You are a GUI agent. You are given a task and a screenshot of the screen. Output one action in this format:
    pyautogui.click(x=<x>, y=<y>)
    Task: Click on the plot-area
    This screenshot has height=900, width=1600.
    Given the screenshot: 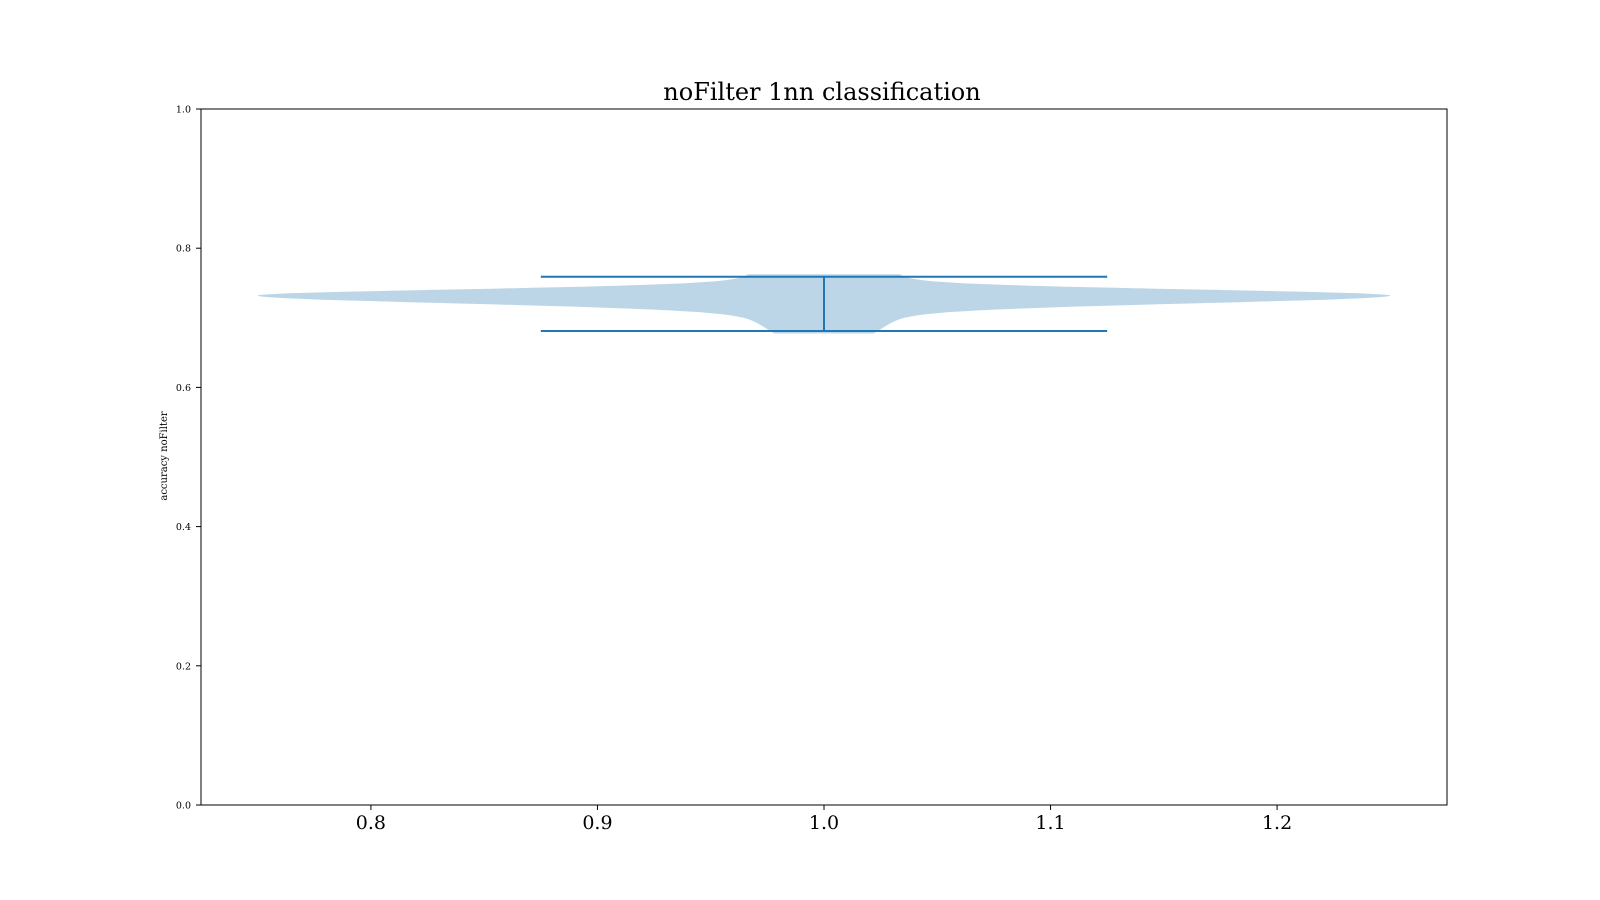 What is the action you would take?
    pyautogui.click(x=824, y=304)
    